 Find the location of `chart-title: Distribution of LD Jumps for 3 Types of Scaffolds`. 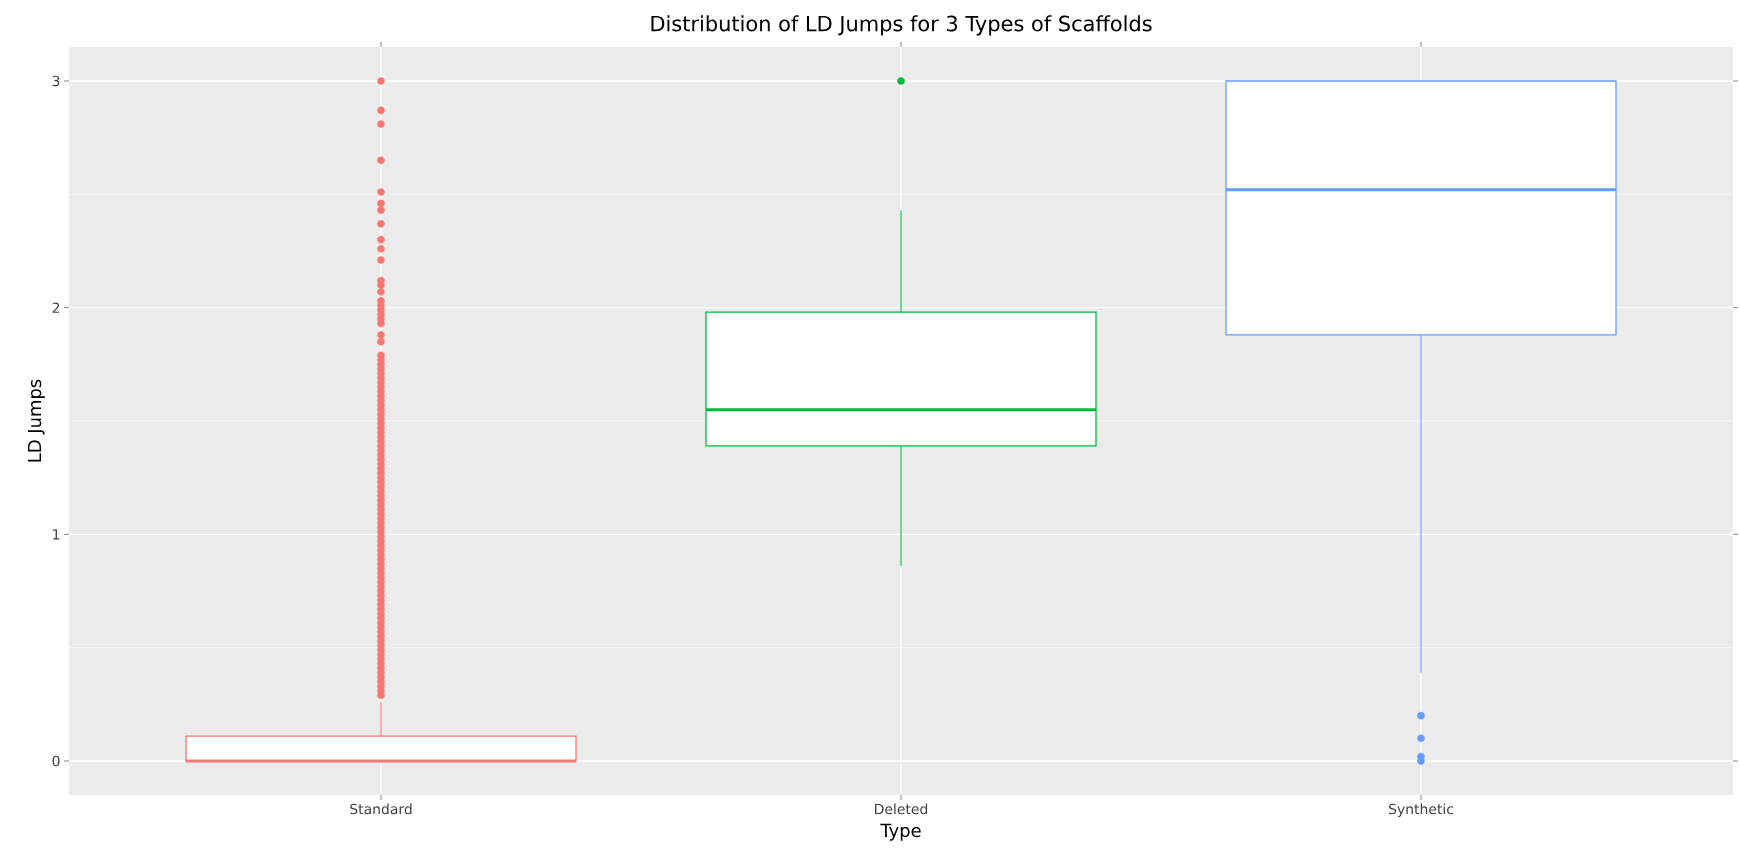

chart-title: Distribution of LD Jumps for 3 Types of Scaffolds is located at coordinates (901, 25).